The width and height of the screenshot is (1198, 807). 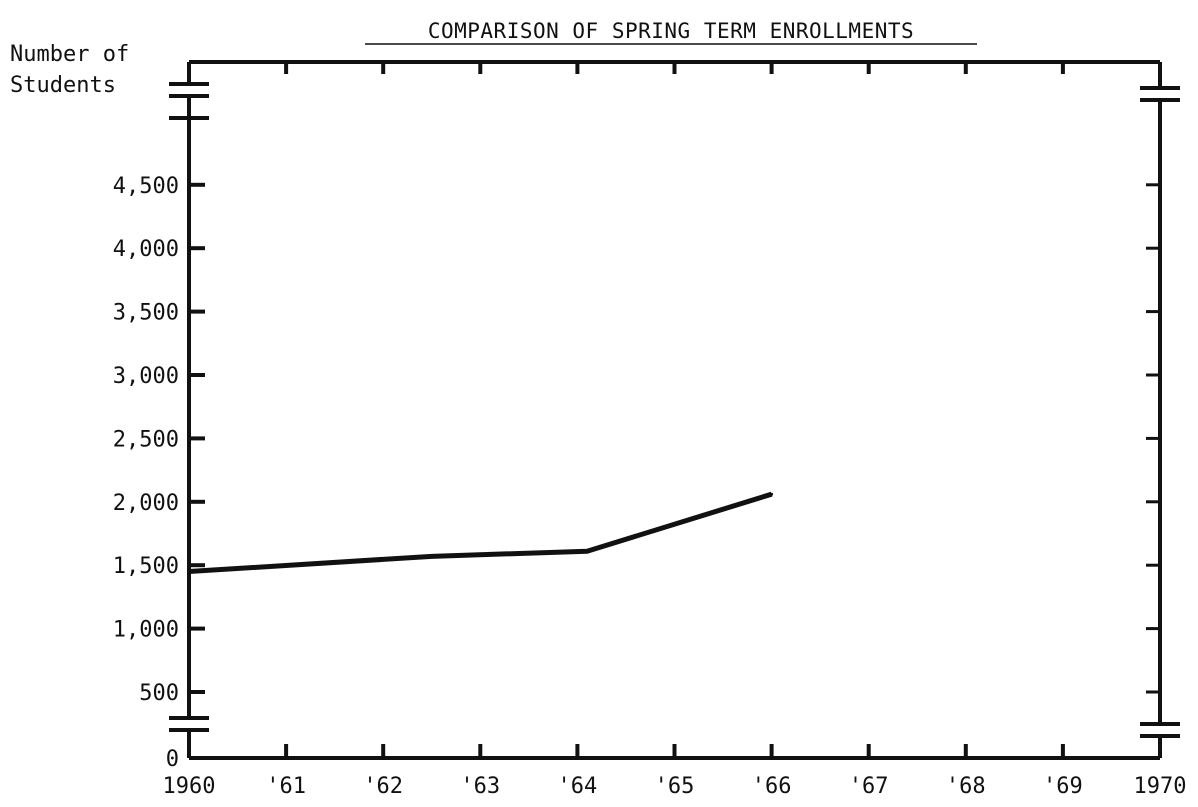 I want to click on y-axis-title-line-2: Students, so click(x=63, y=85).